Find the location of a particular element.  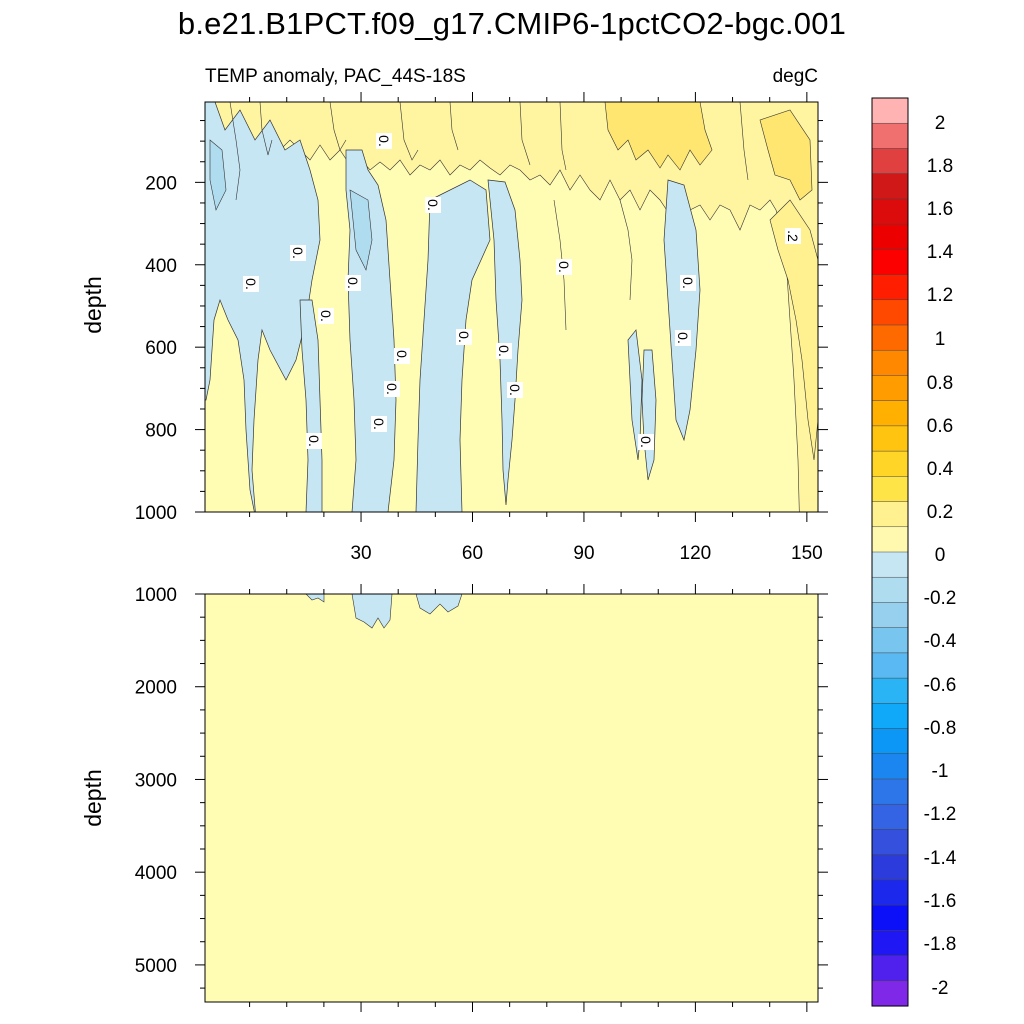

upper-negative-region-west is located at coordinates (263, 307).